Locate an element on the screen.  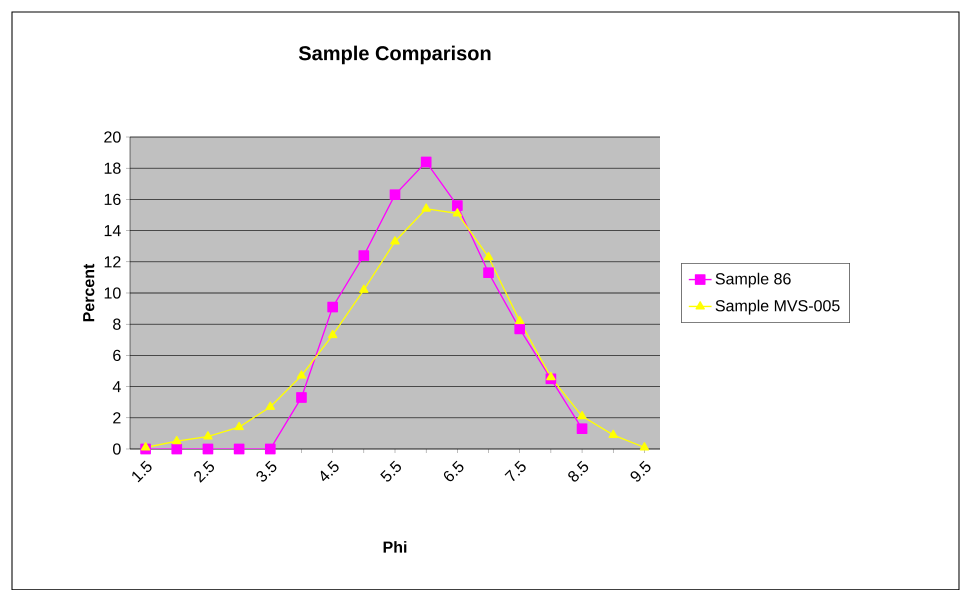
y-tick-label: 4 is located at coordinates (116, 386).